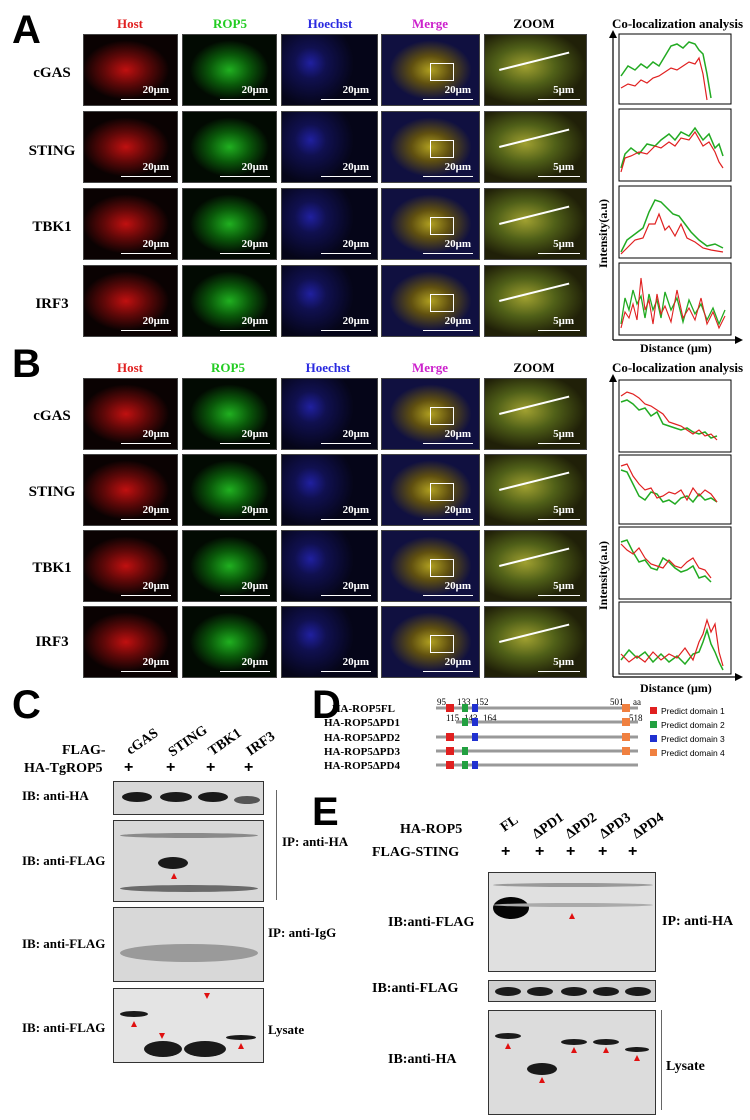 The height and width of the screenshot is (1120, 750). I want to click on c-plus-3: +, so click(211, 767).